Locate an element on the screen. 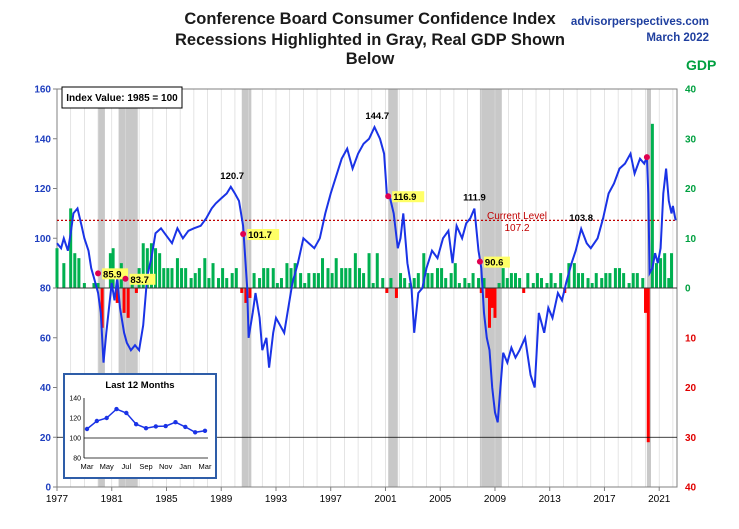 Image resolution: width=739 pixels, height=529 pixels. current-level-label: Current Level is located at coordinates (517, 216).